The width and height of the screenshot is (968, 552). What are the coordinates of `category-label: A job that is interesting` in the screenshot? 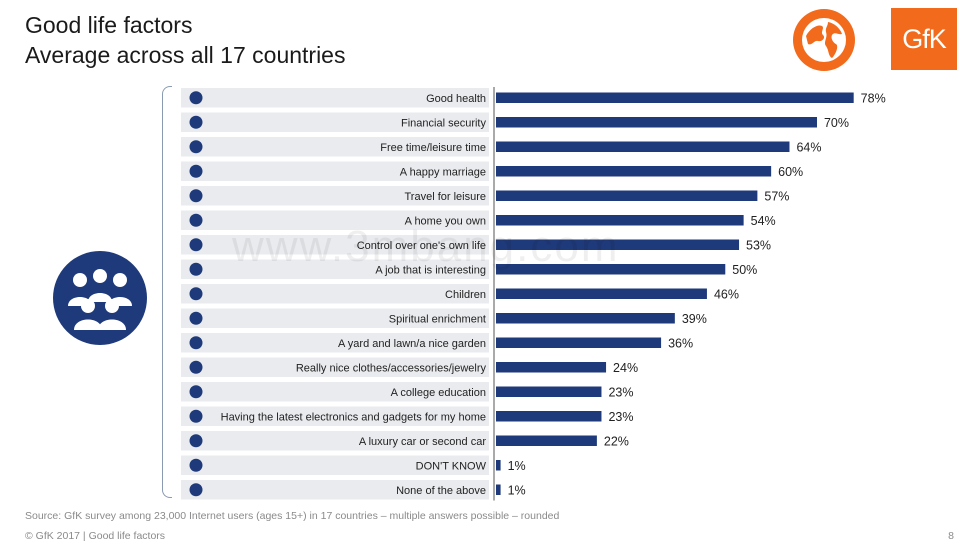 It's located at (430, 270).